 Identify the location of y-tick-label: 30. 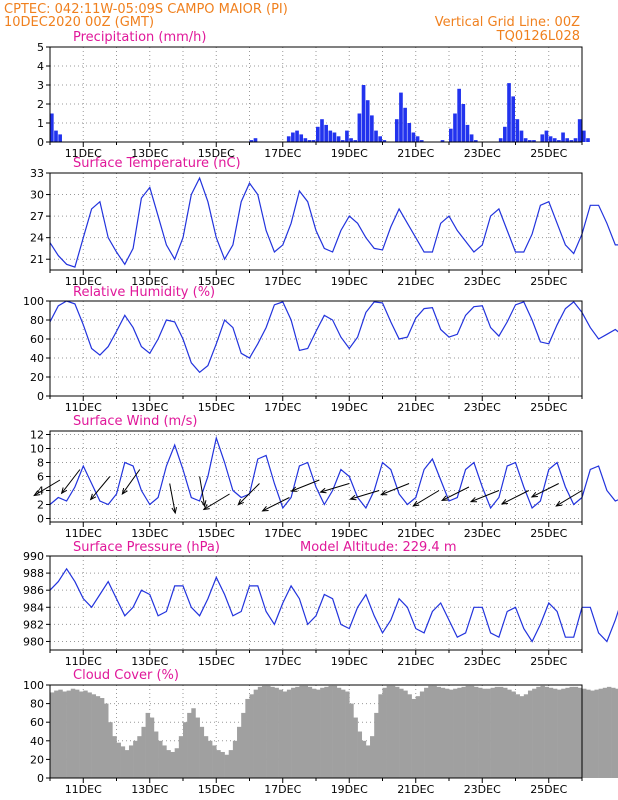
(37, 195).